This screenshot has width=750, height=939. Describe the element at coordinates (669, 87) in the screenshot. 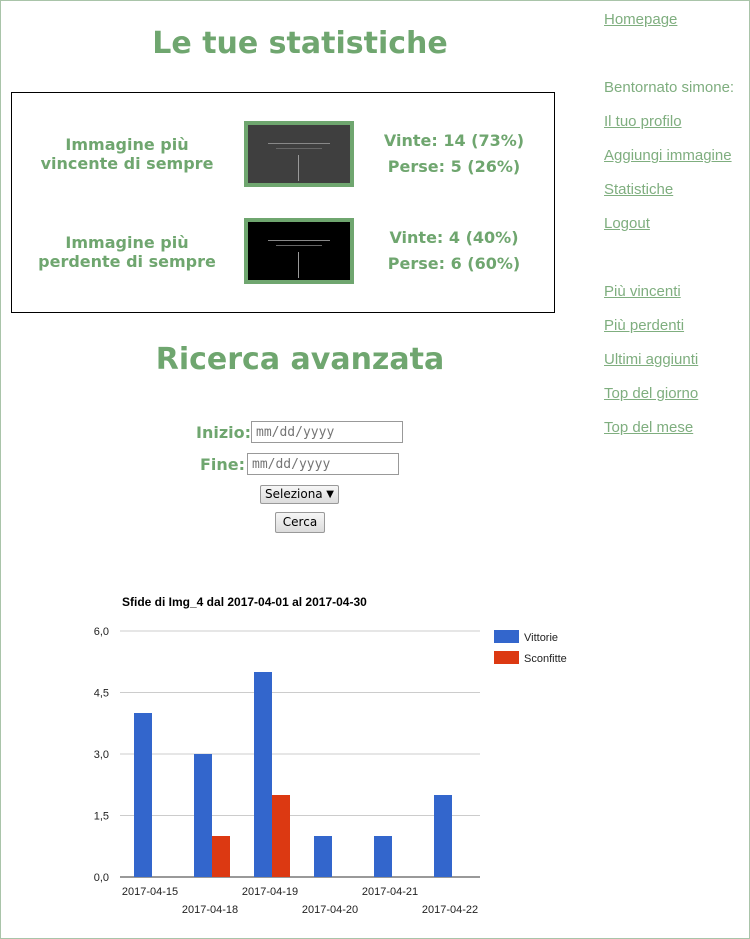

I see `welcome-text: Bentornato simone:` at that location.